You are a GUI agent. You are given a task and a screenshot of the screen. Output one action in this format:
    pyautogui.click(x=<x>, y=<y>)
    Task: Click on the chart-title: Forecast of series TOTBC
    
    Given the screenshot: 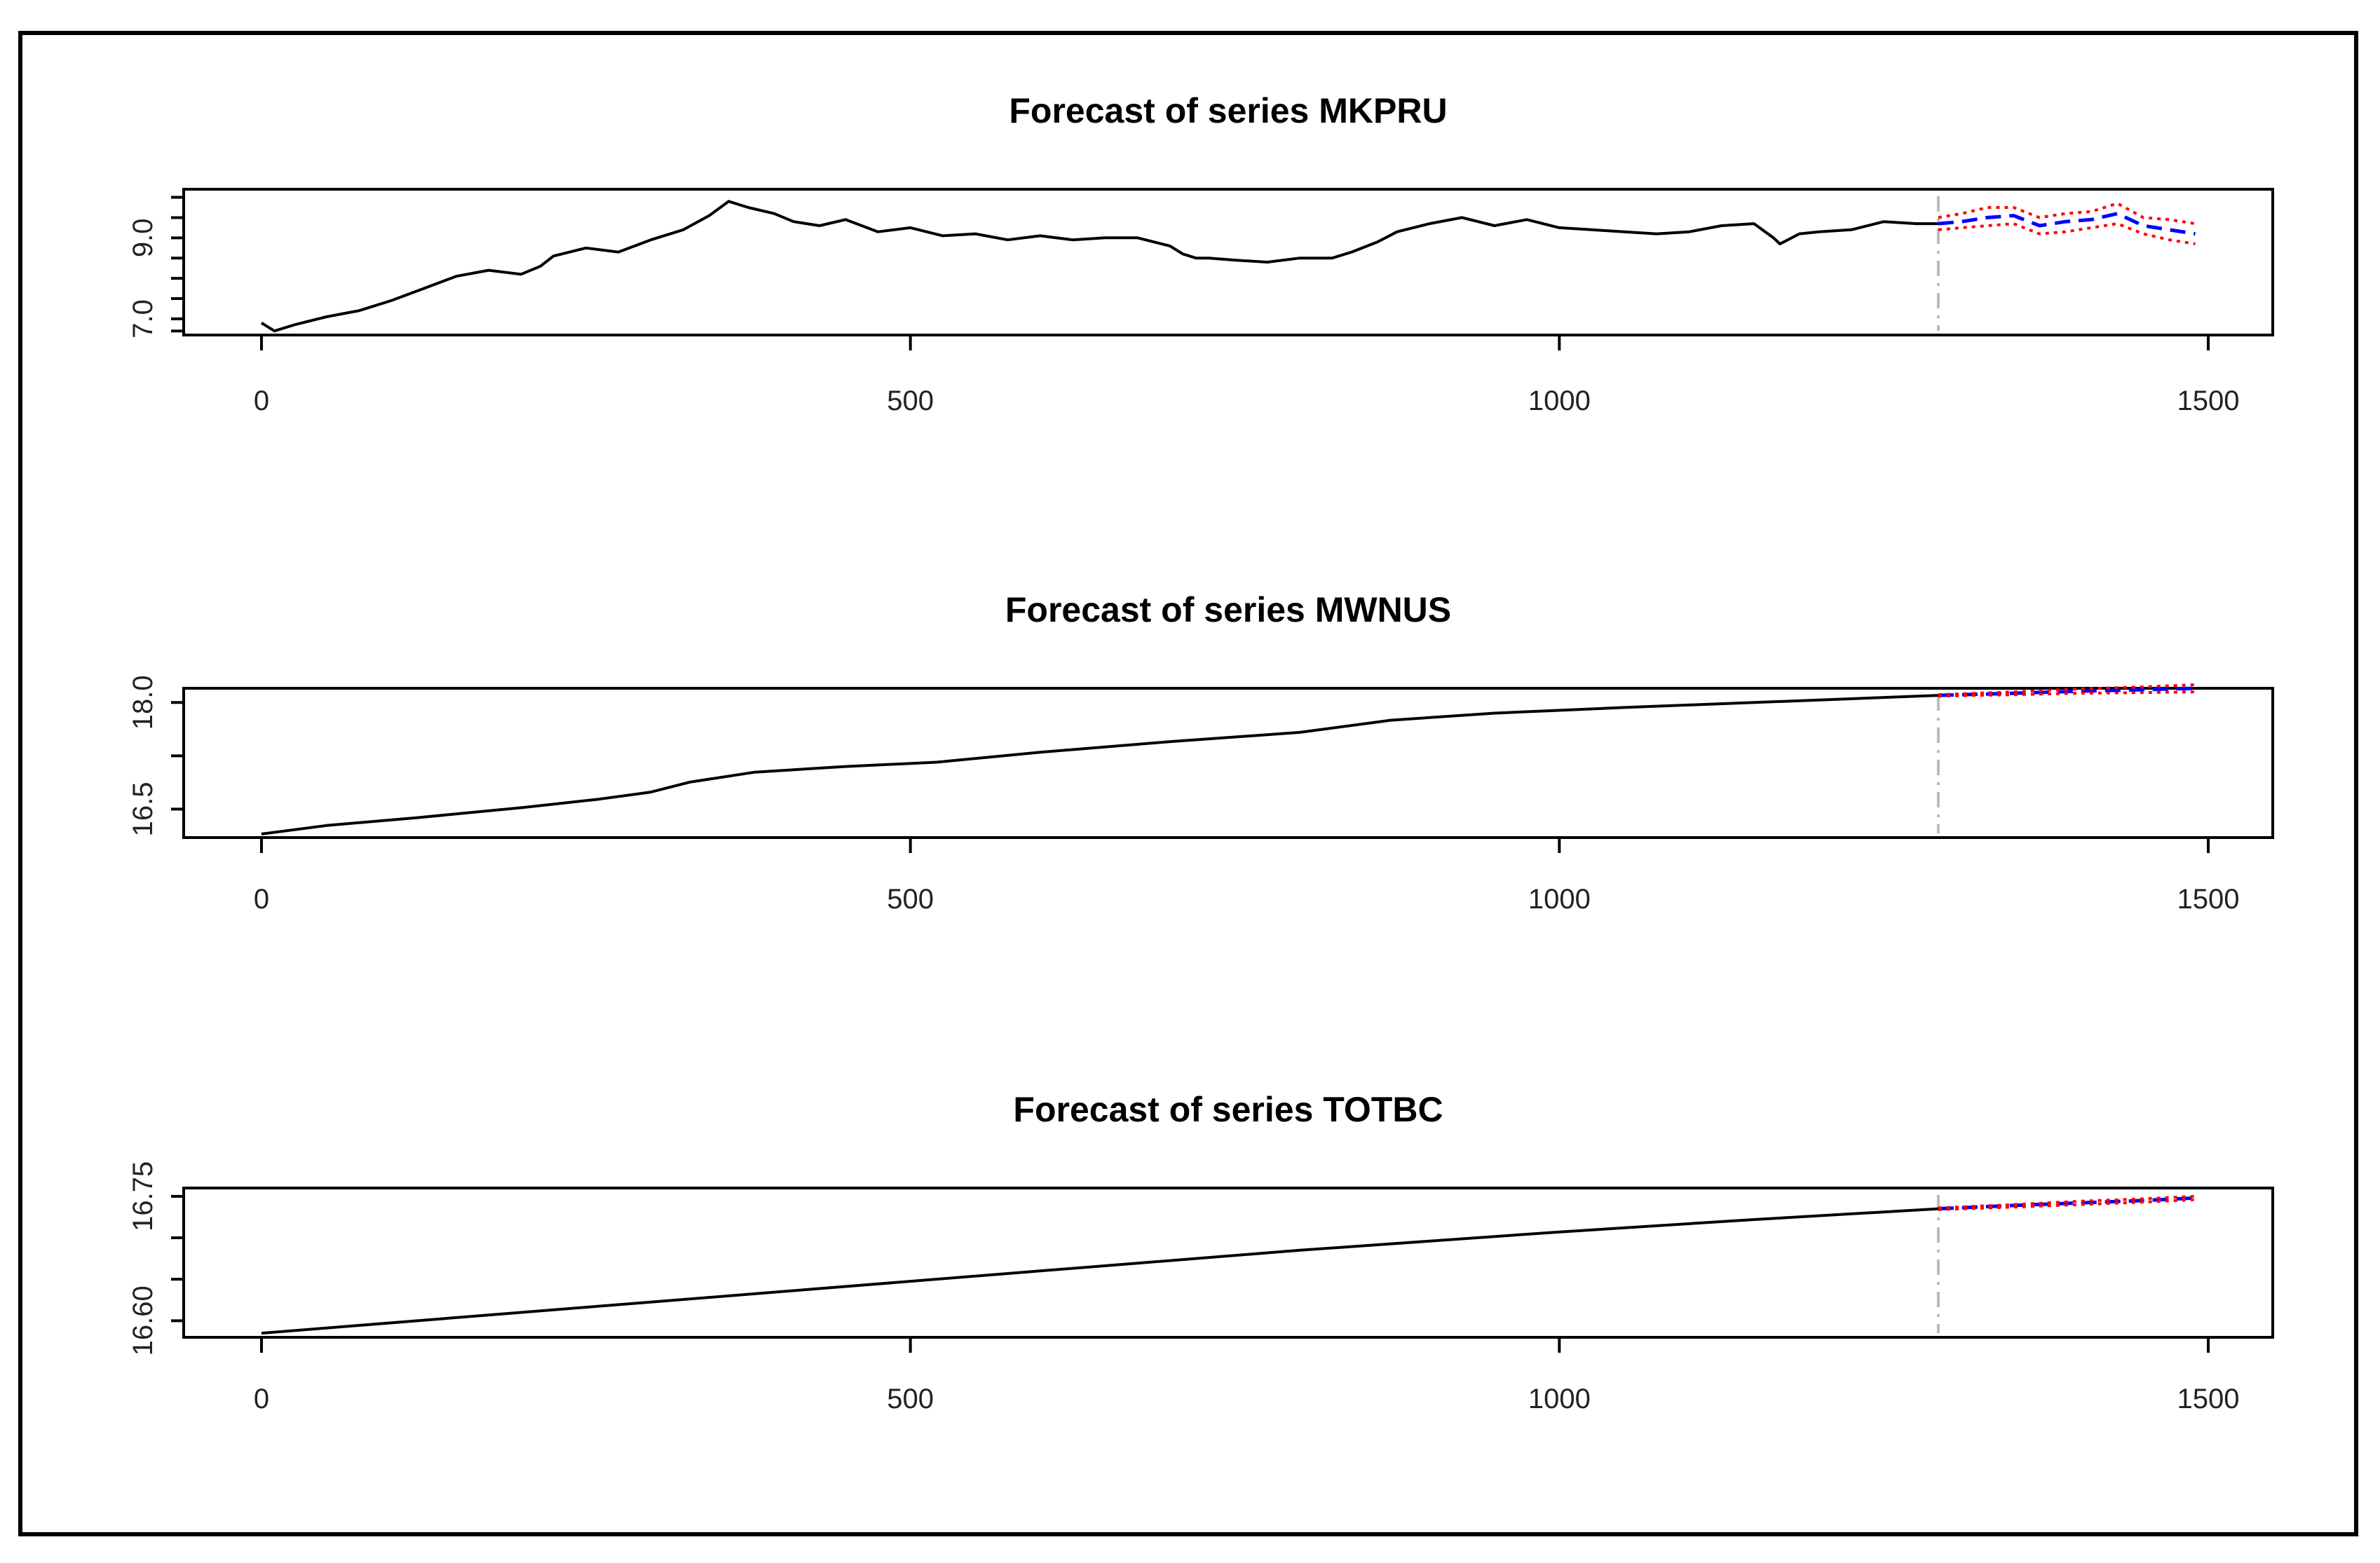 What is the action you would take?
    pyautogui.click(x=1228, y=1109)
    